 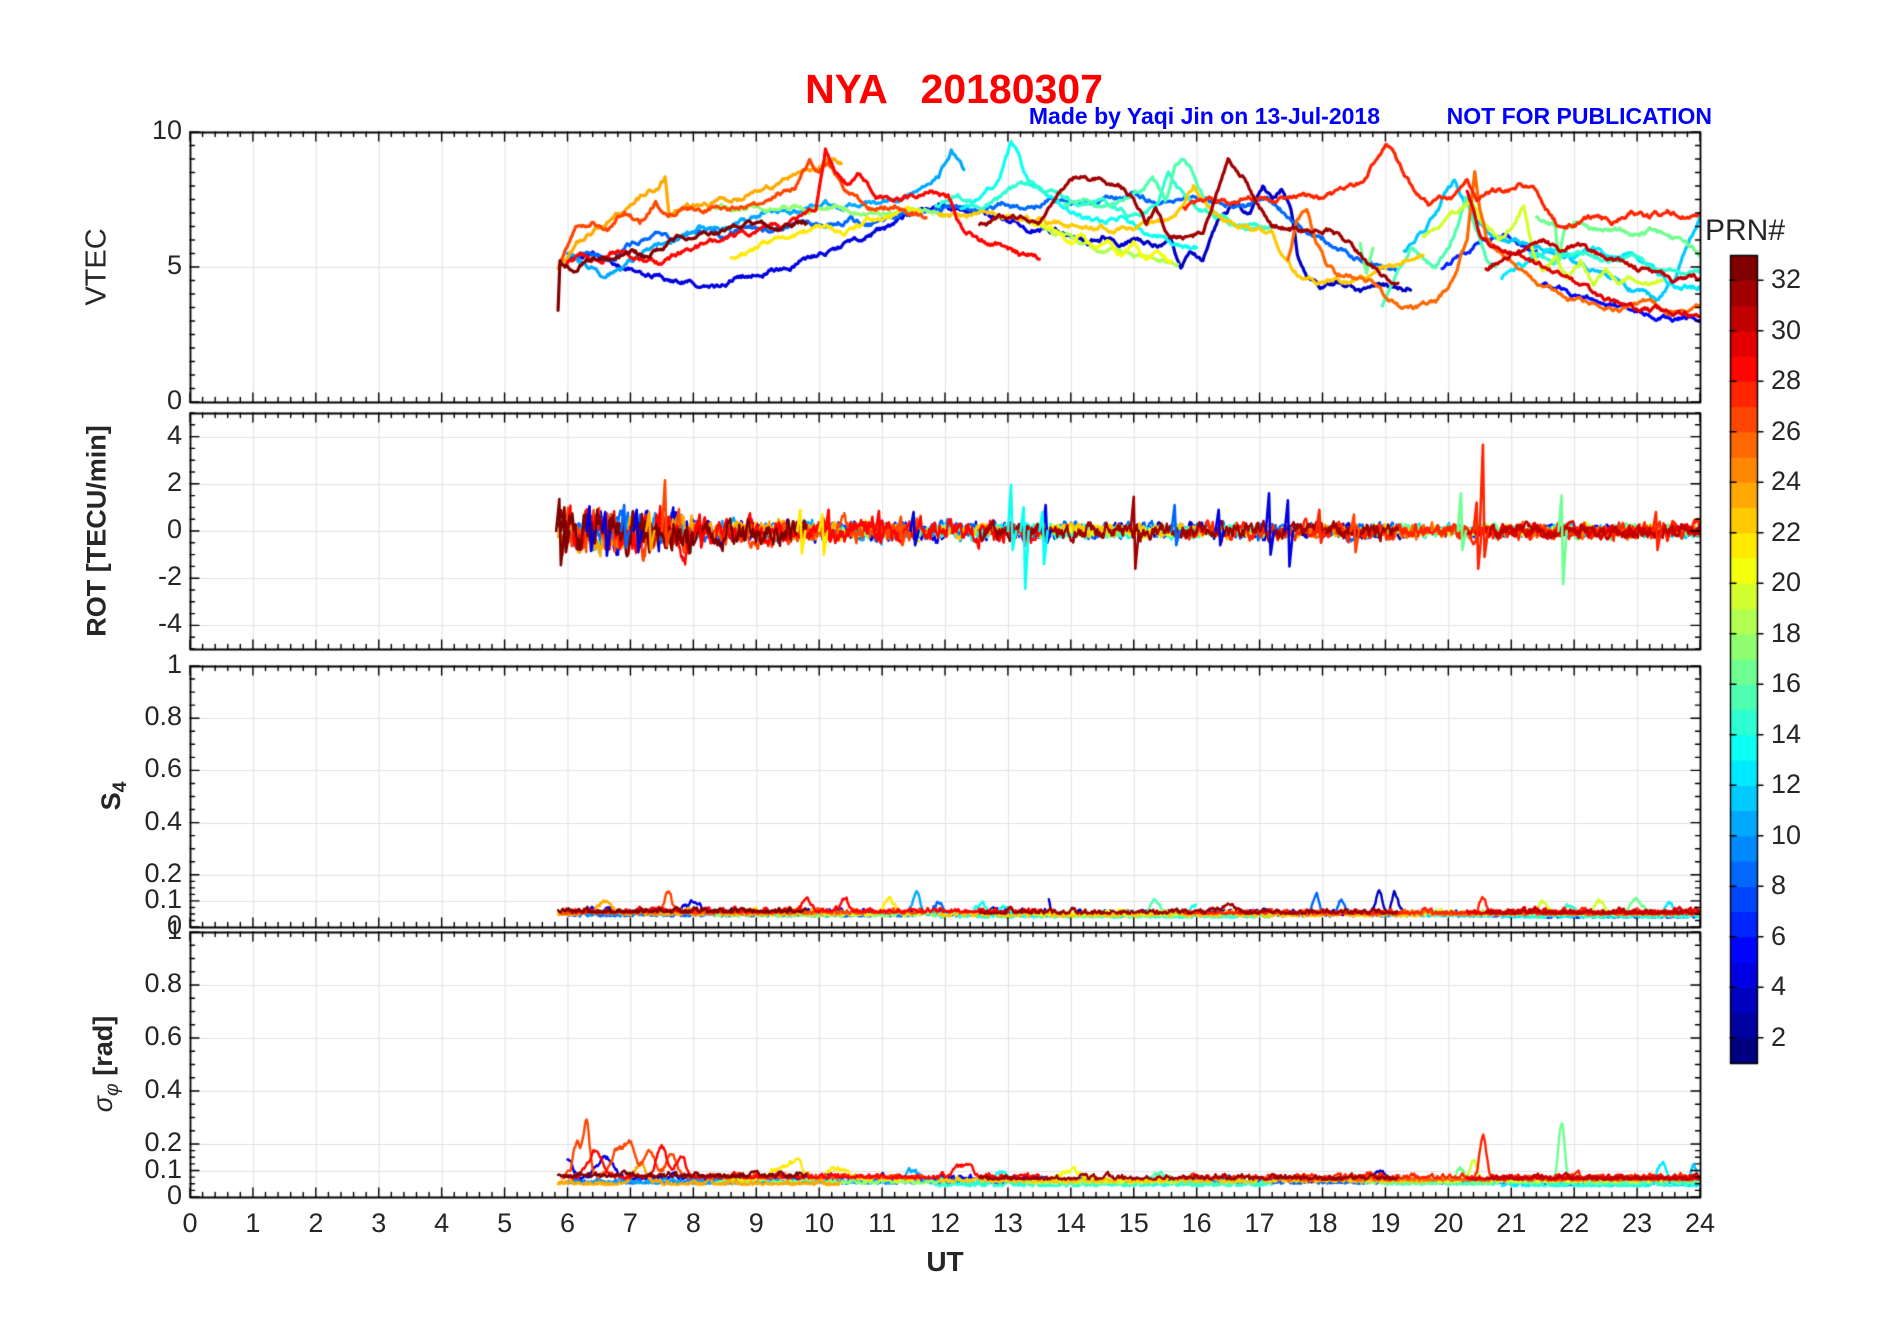 What do you see at coordinates (1786, 481) in the screenshot?
I see `colorbar-tick-label: 24` at bounding box center [1786, 481].